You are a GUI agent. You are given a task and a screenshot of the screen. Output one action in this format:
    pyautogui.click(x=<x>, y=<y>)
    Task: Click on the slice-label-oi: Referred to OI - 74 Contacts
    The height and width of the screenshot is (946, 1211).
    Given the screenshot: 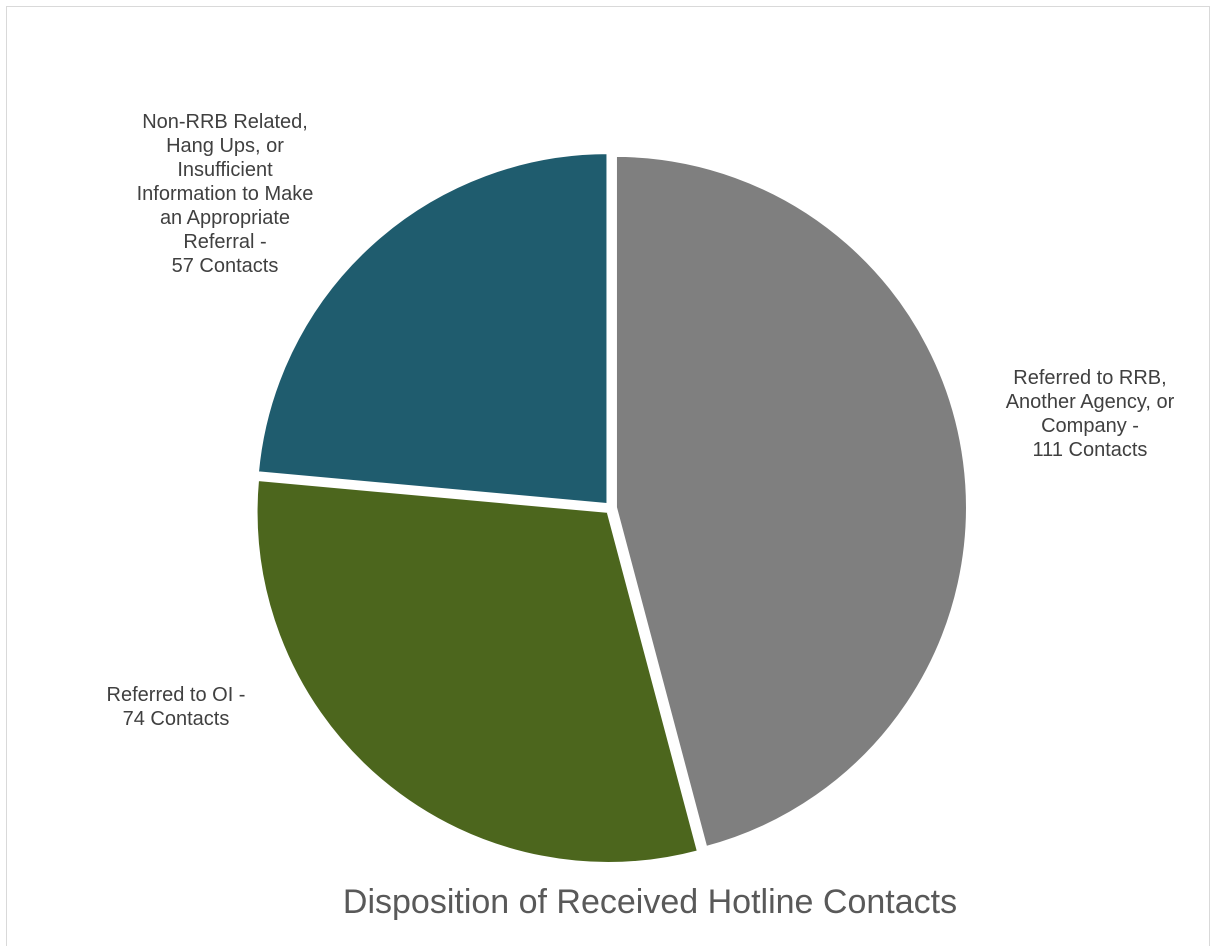 What is the action you would take?
    pyautogui.click(x=176, y=707)
    